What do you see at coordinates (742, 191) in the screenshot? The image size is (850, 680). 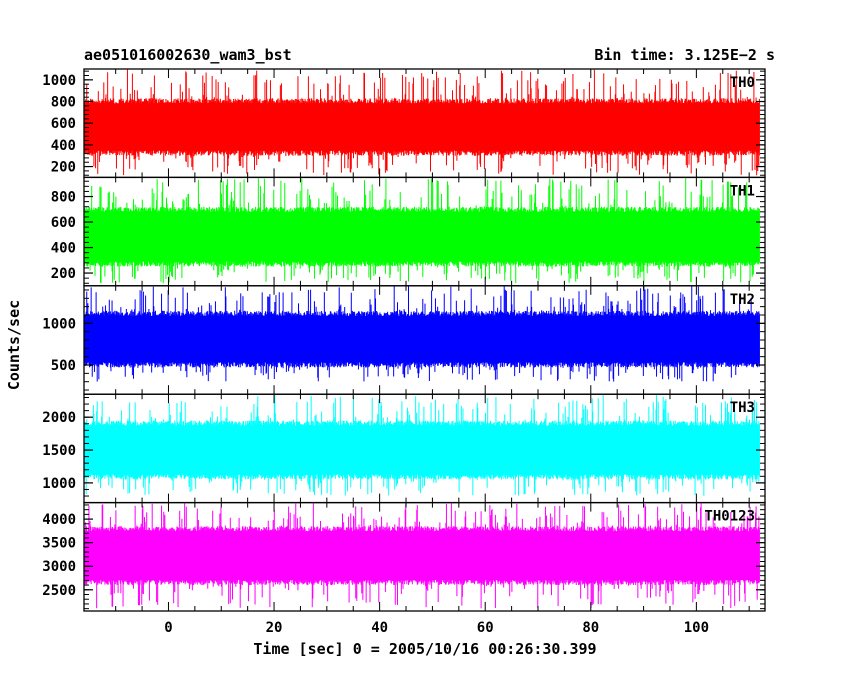 I see `panel-label-th1: TH1` at bounding box center [742, 191].